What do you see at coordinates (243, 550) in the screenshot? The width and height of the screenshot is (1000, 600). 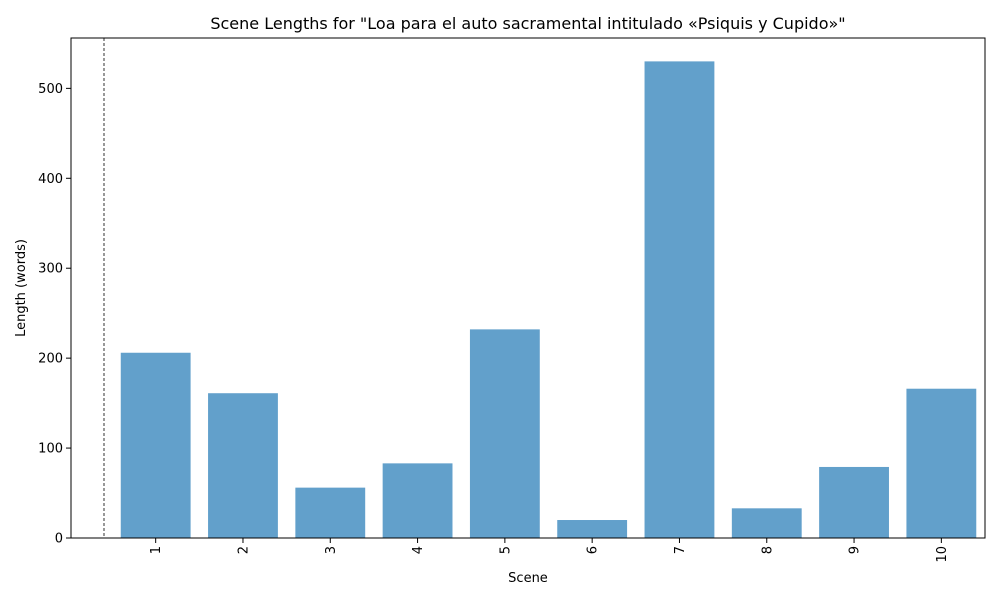 I see `x-tick-label: 2` at bounding box center [243, 550].